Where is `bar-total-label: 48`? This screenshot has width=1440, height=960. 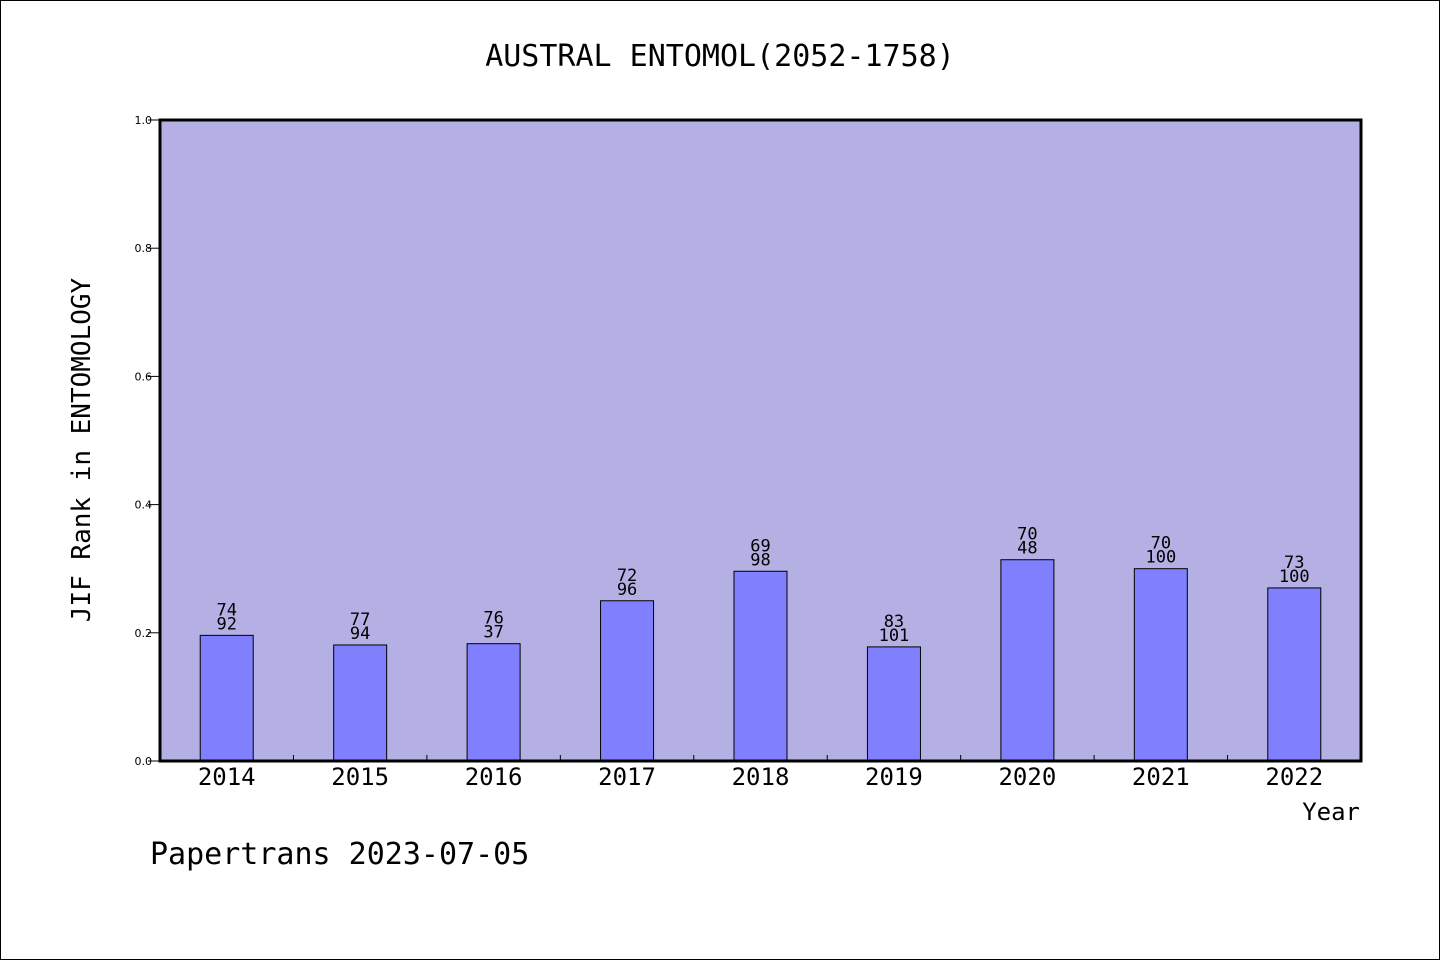
bar-total-label: 48 is located at coordinates (1027, 549).